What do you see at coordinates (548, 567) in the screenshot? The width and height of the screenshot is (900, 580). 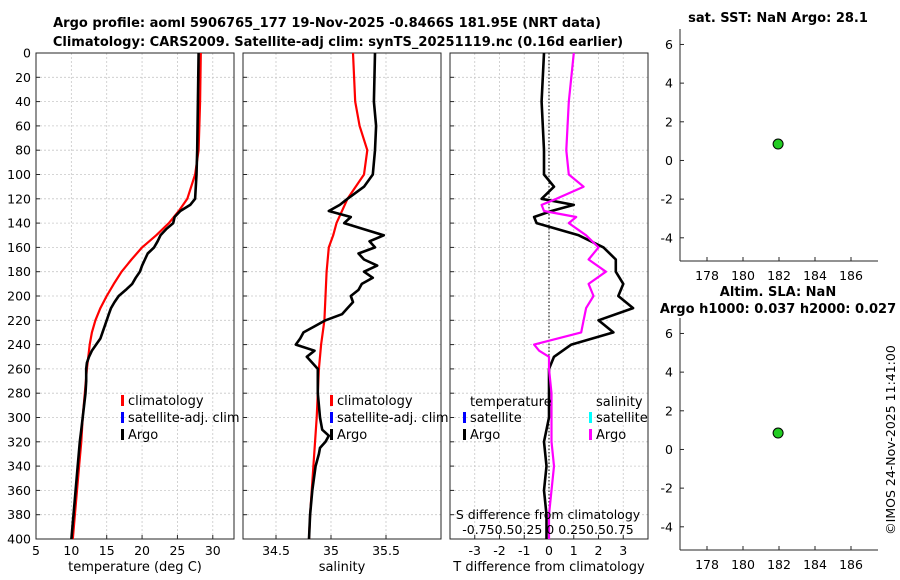 I see `x-axis-label: T difference from climatology` at bounding box center [548, 567].